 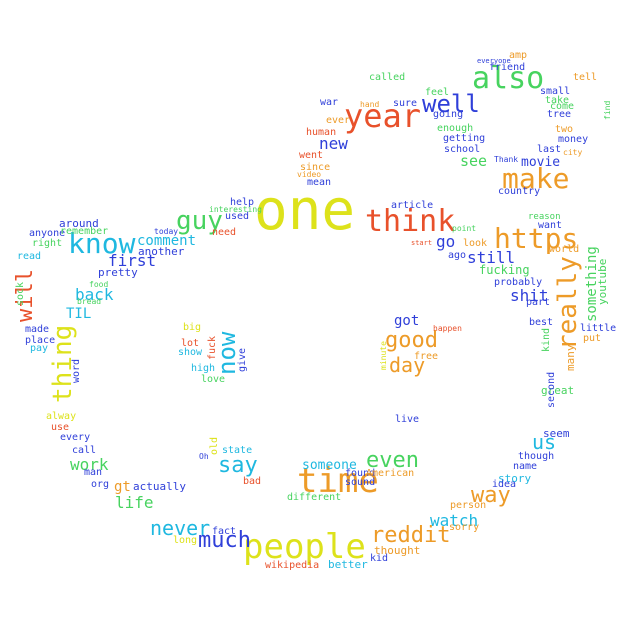 What do you see at coordinates (392, 460) in the screenshot?
I see `word: even` at bounding box center [392, 460].